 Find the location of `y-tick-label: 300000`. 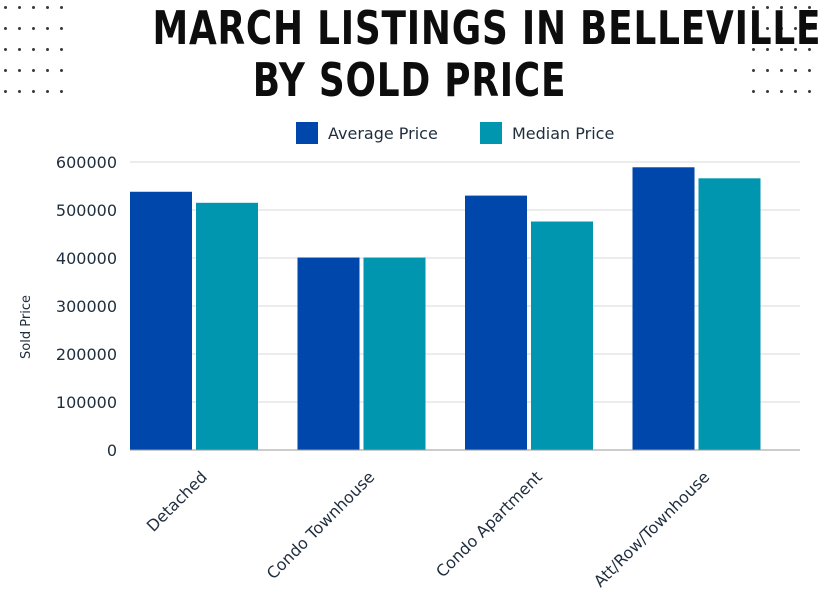

y-tick-label: 300000 is located at coordinates (86, 306).